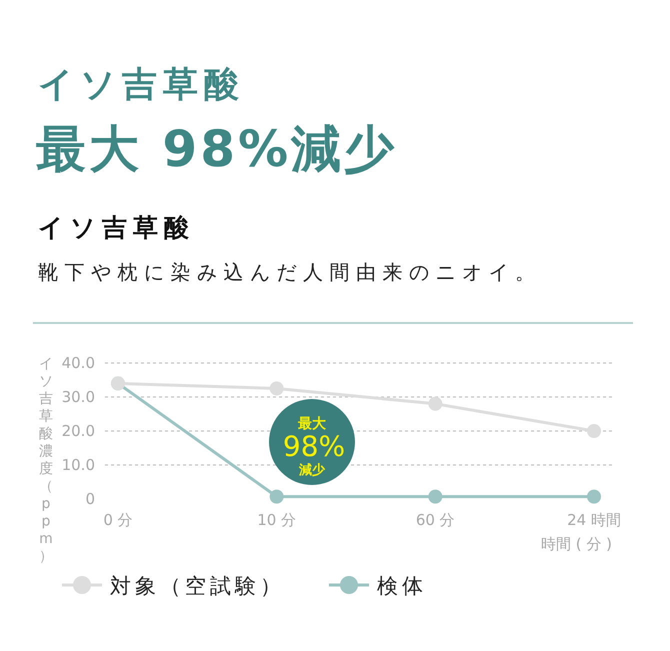 The width and height of the screenshot is (670, 651). I want to click on x-tick-label: 60 分, so click(435, 520).